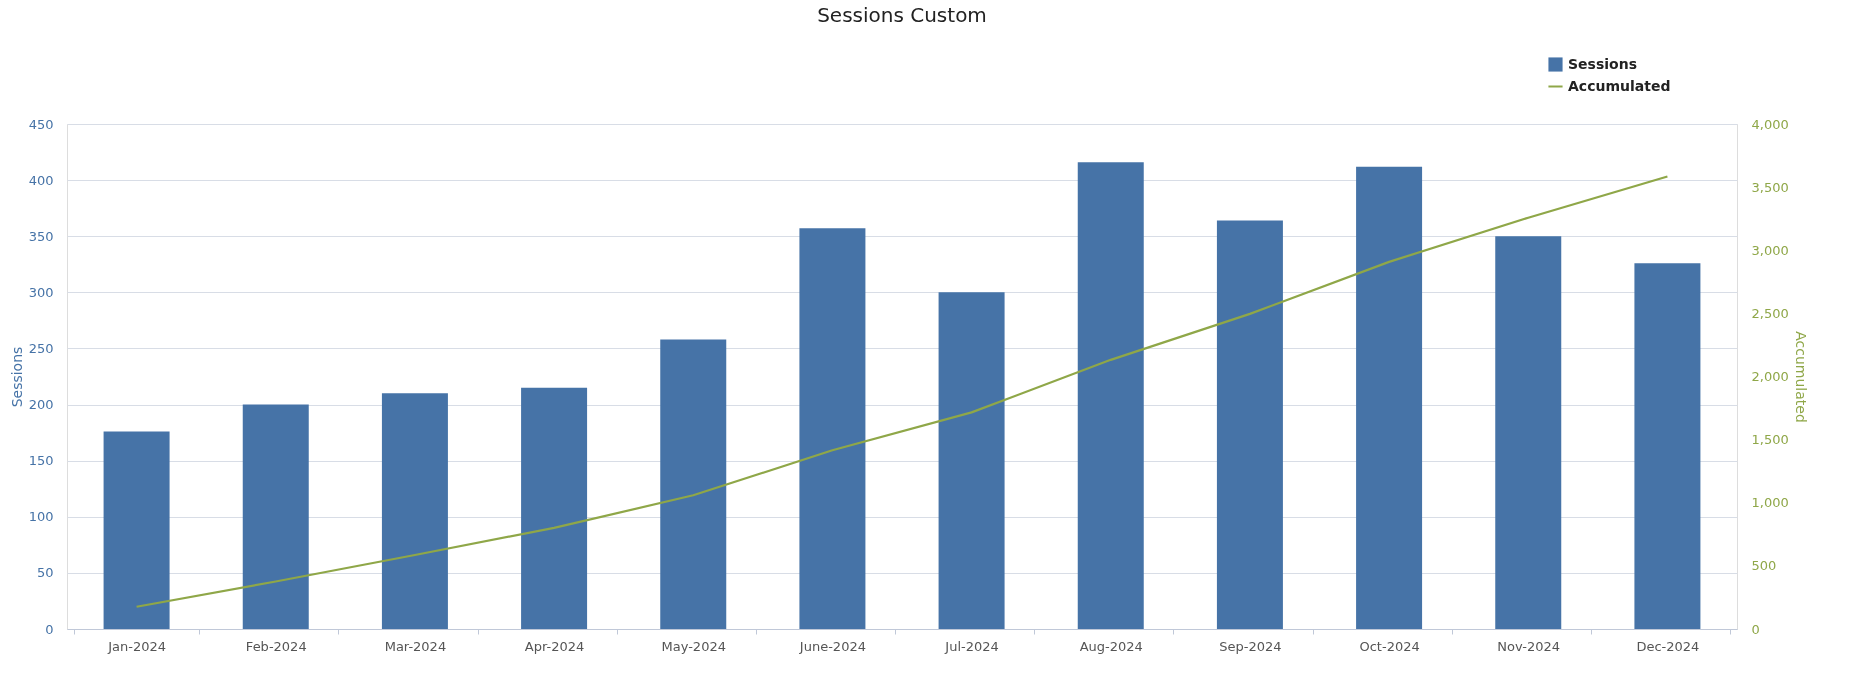 This screenshot has width=1856, height=679. What do you see at coordinates (1770, 124) in the screenshot?
I see `y2-tick-label: 4,000` at bounding box center [1770, 124].